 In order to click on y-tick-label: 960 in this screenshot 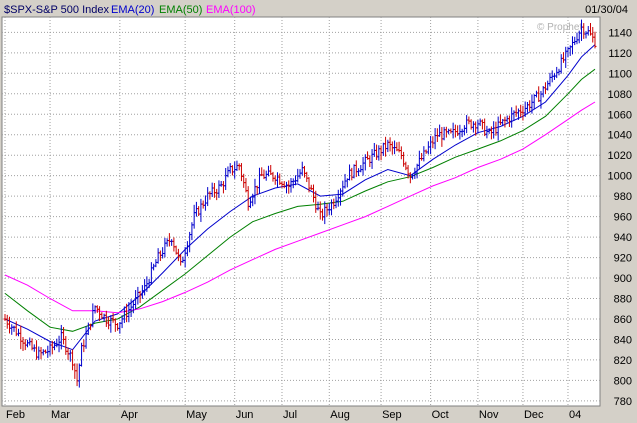, I will do `click(623, 218)`.